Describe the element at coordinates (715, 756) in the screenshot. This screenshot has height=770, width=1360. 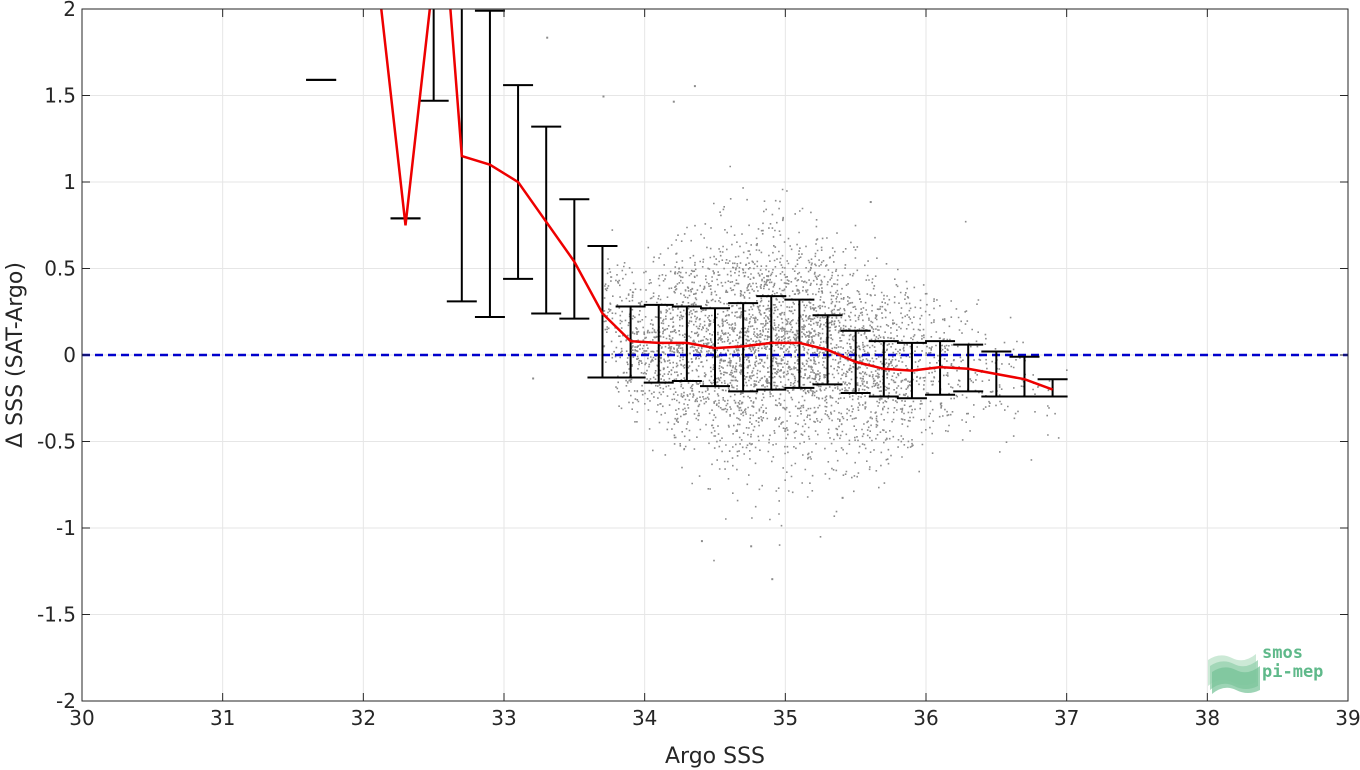
I see `x-axis-label: Argo SSS` at that location.